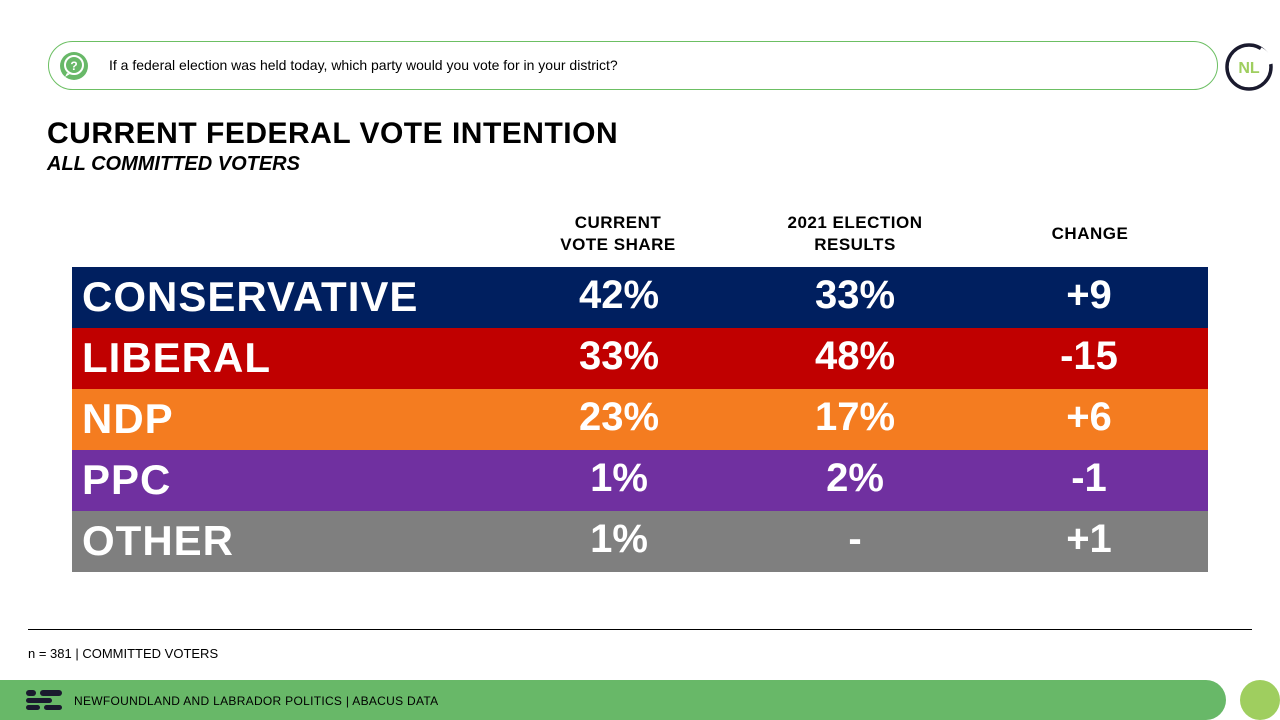  Describe the element at coordinates (619, 417) in the screenshot. I see `cell-current: 23%` at that location.